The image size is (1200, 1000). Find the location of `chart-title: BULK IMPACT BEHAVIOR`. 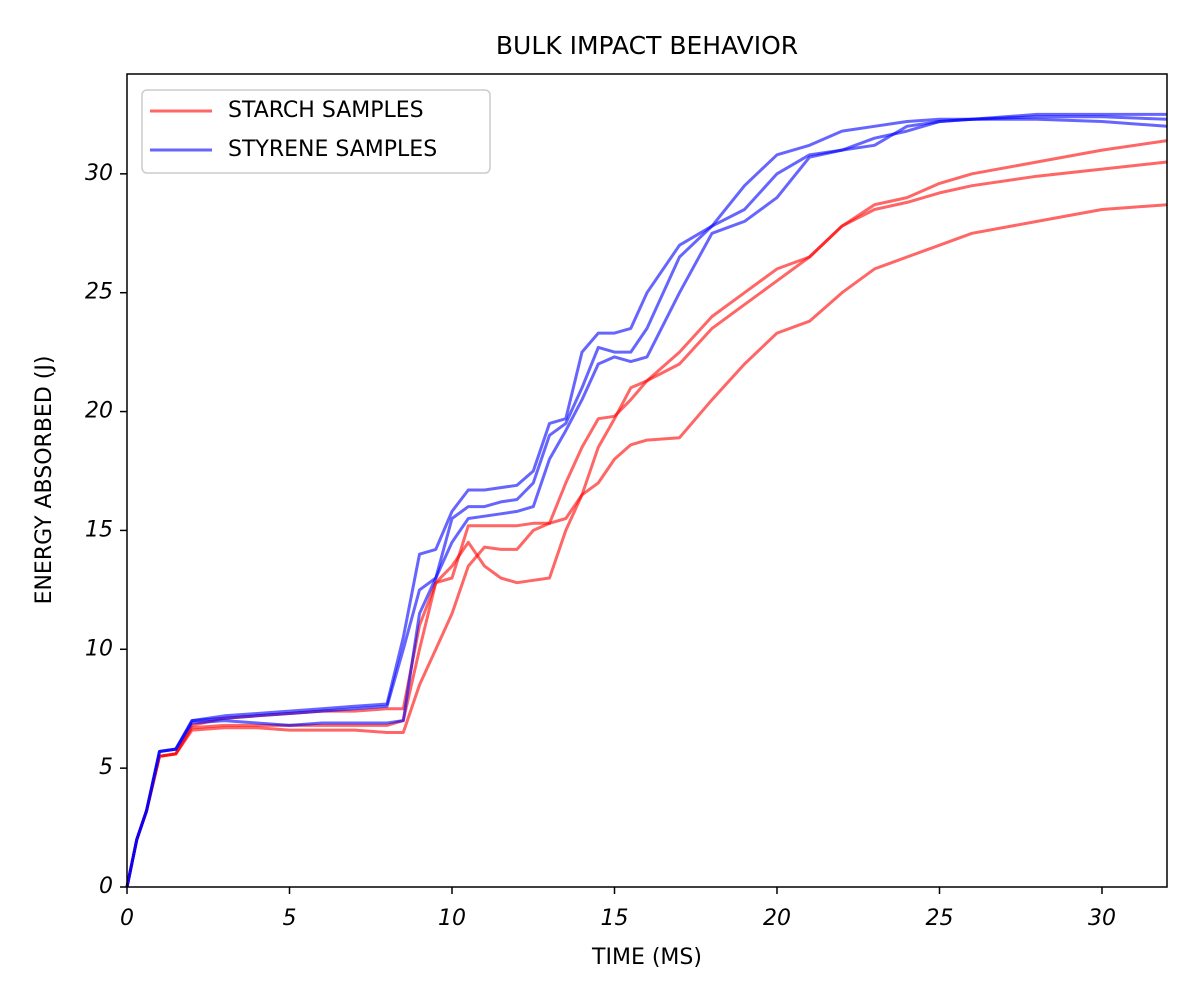

chart-title: BULK IMPACT BEHAVIOR is located at coordinates (647, 45).